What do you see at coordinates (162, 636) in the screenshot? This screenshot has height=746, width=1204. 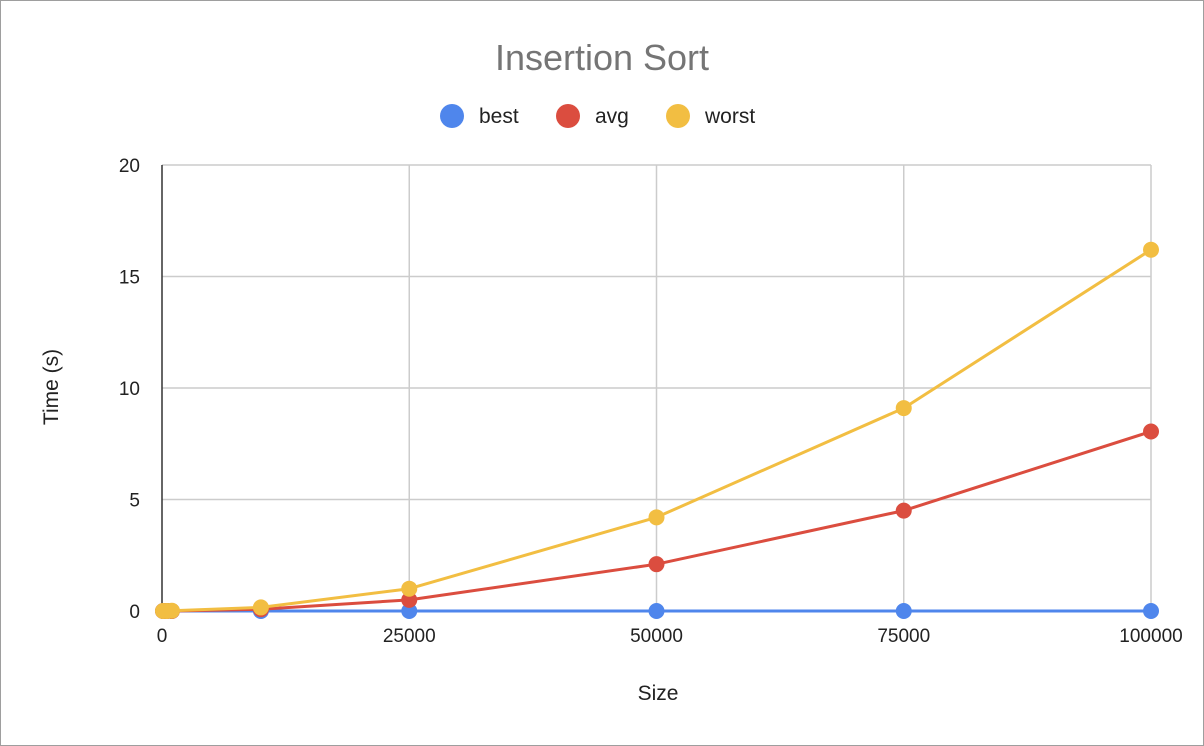 I see `x-tick-label: 0` at bounding box center [162, 636].